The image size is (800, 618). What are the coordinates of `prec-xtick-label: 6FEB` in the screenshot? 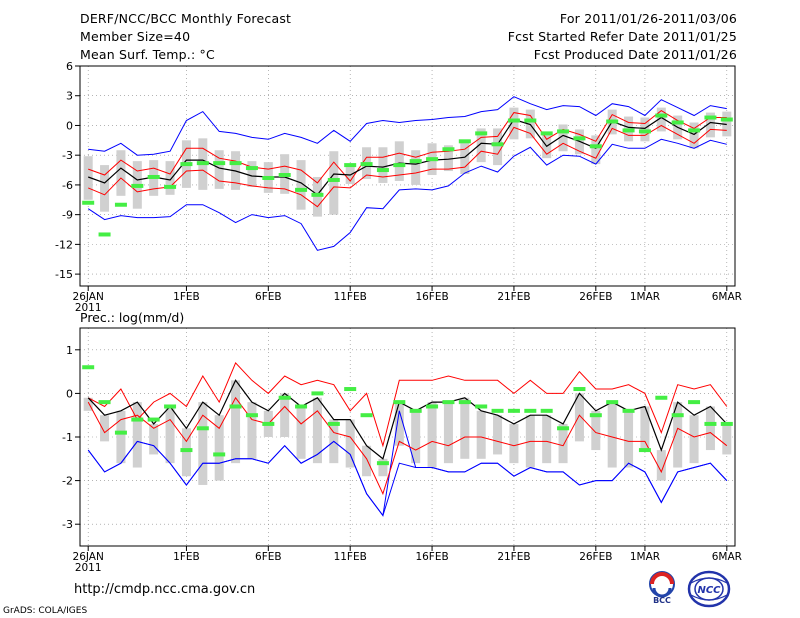 It's located at (268, 557).